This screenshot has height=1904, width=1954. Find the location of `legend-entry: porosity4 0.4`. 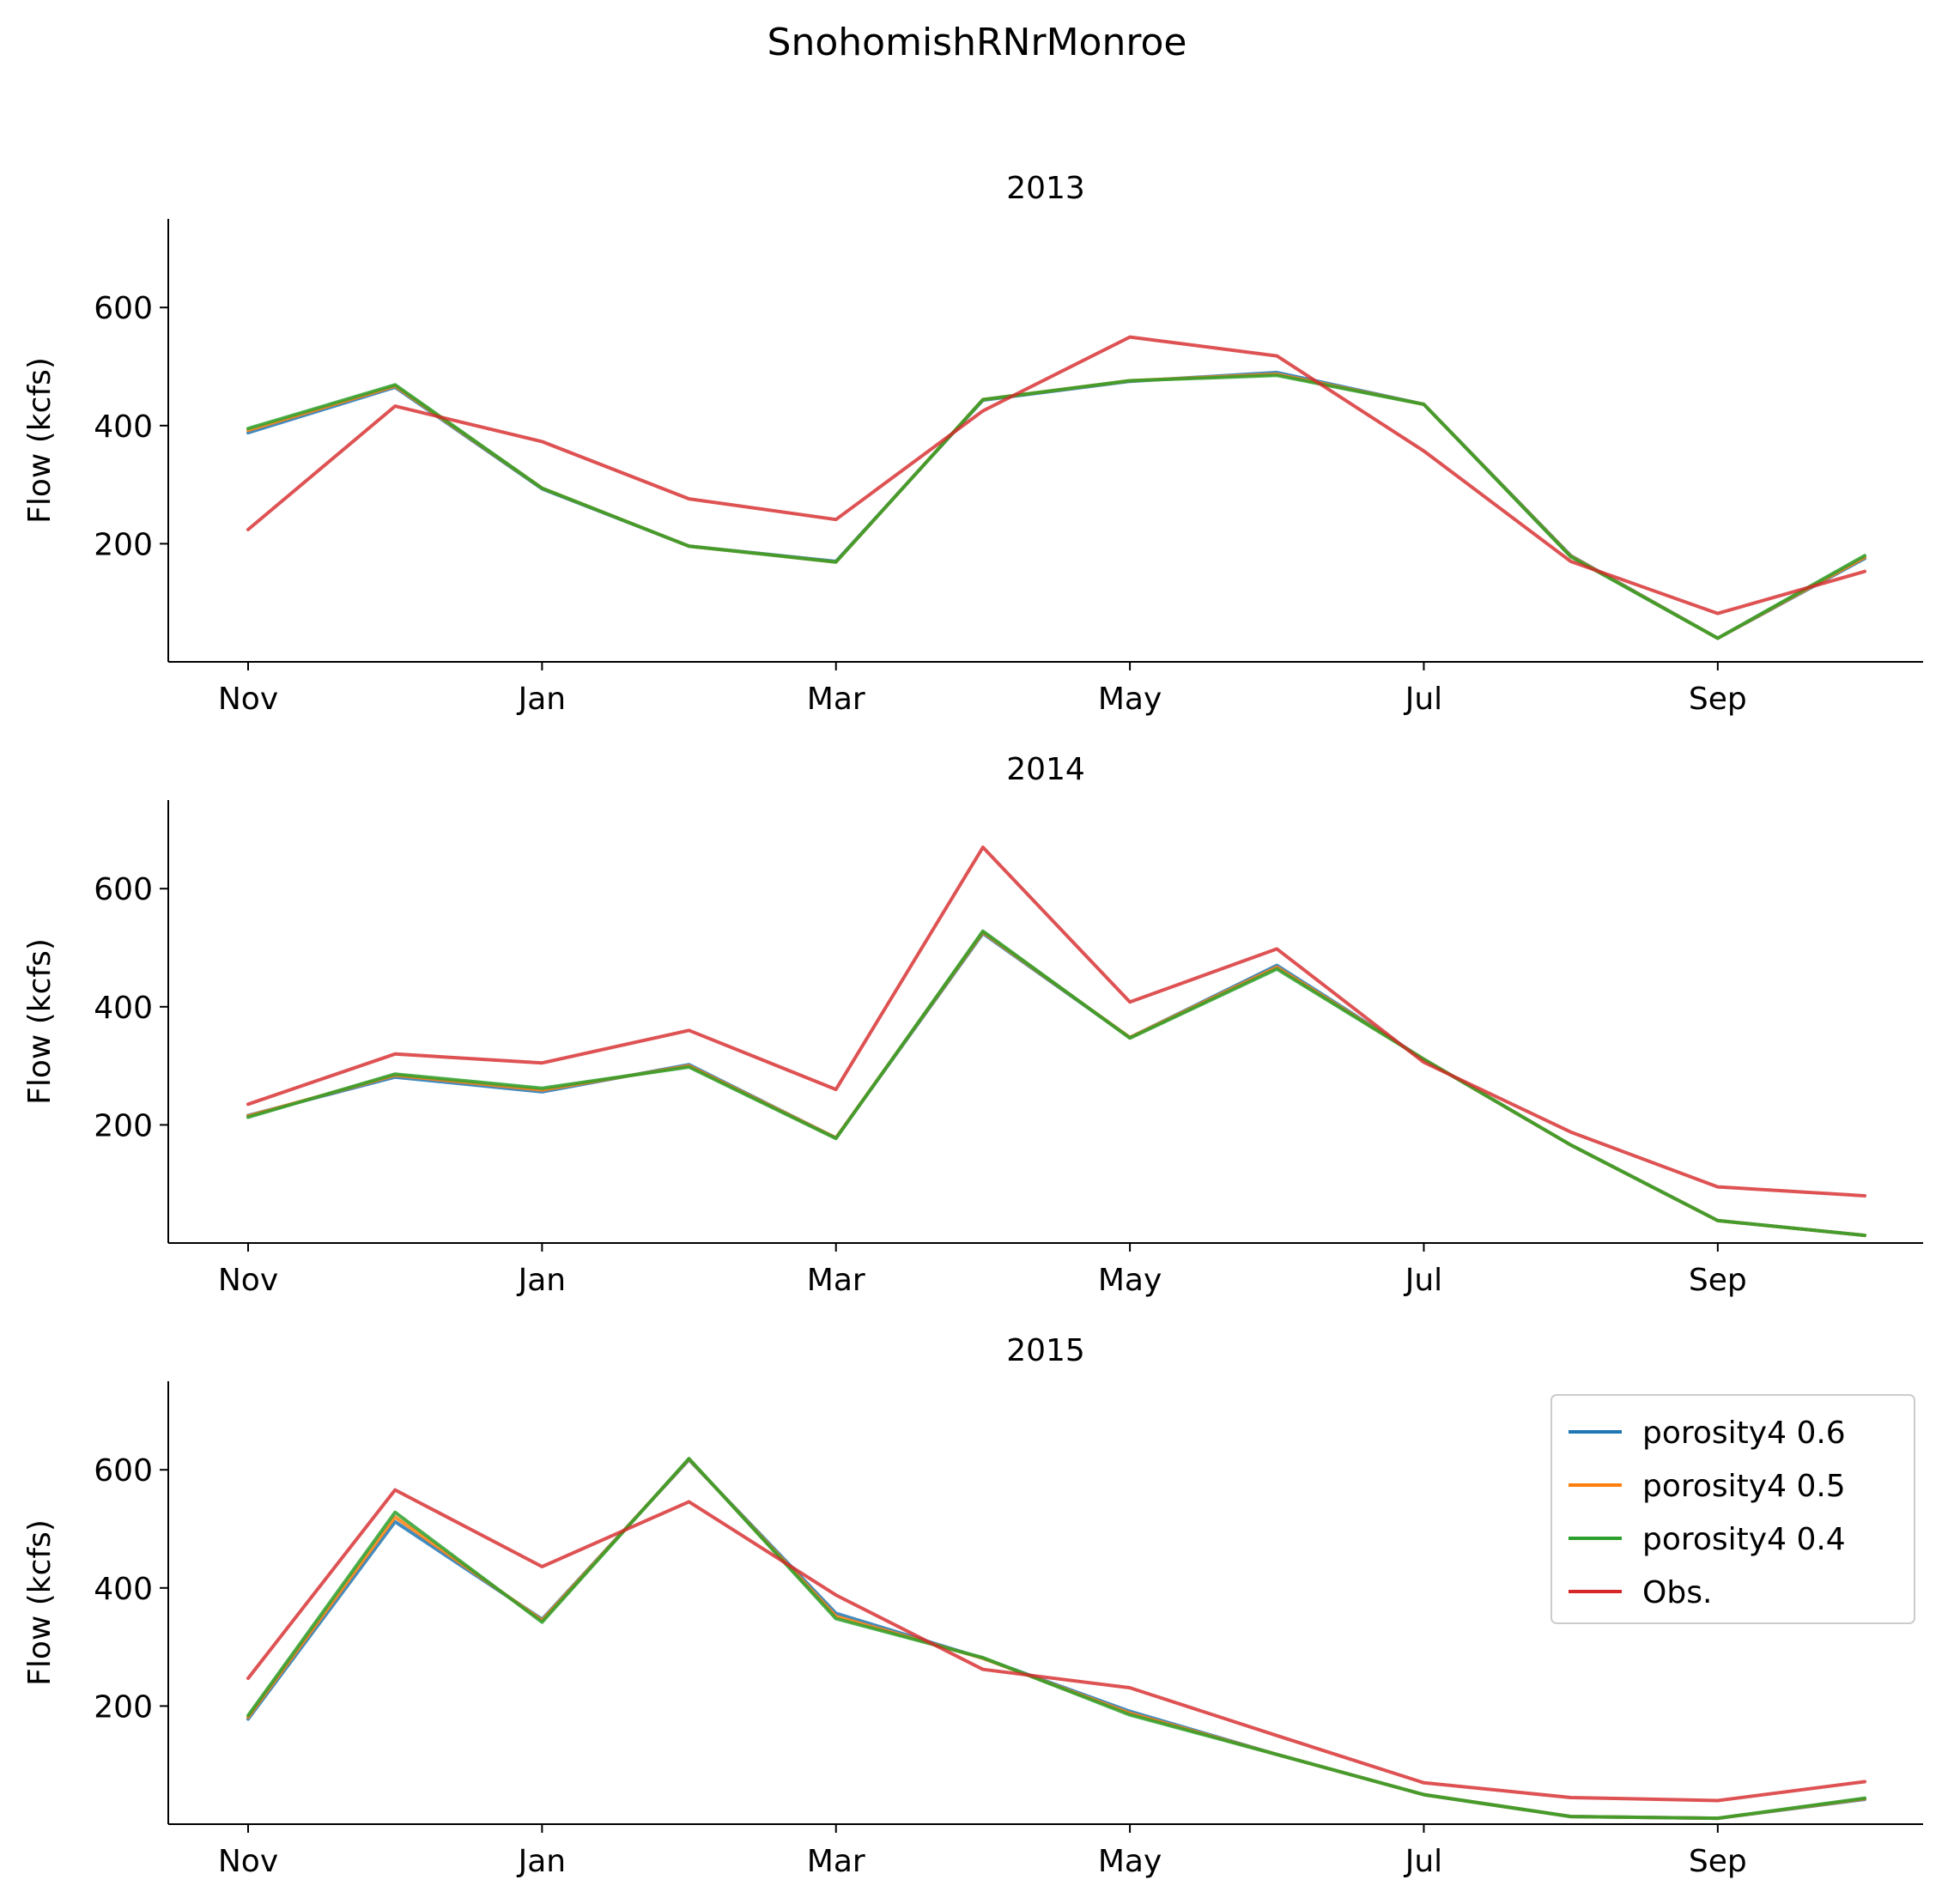

legend-entry: porosity4 0.4 is located at coordinates (1707, 1540).